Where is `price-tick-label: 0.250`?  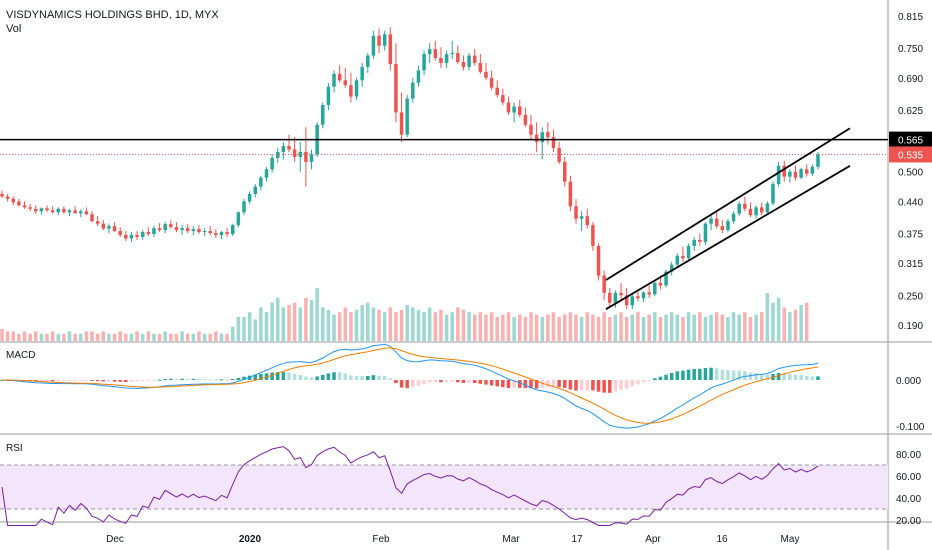 price-tick-label: 0.250 is located at coordinates (910, 296).